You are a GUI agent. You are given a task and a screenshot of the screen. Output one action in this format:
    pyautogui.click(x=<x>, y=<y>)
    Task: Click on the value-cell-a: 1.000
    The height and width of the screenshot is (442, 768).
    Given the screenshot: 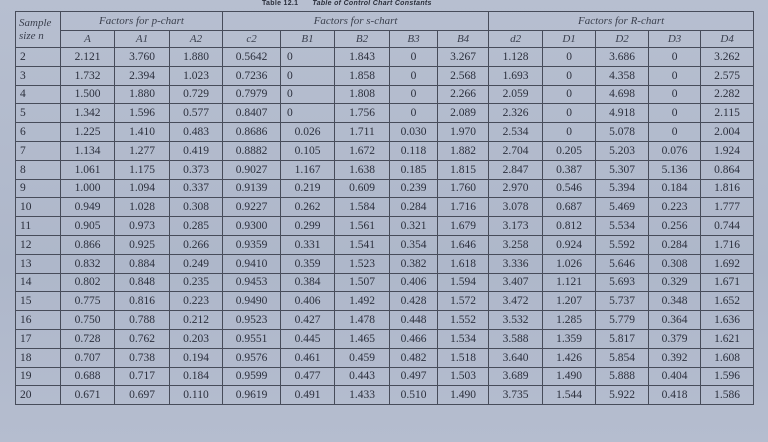 What is the action you would take?
    pyautogui.click(x=87, y=188)
    